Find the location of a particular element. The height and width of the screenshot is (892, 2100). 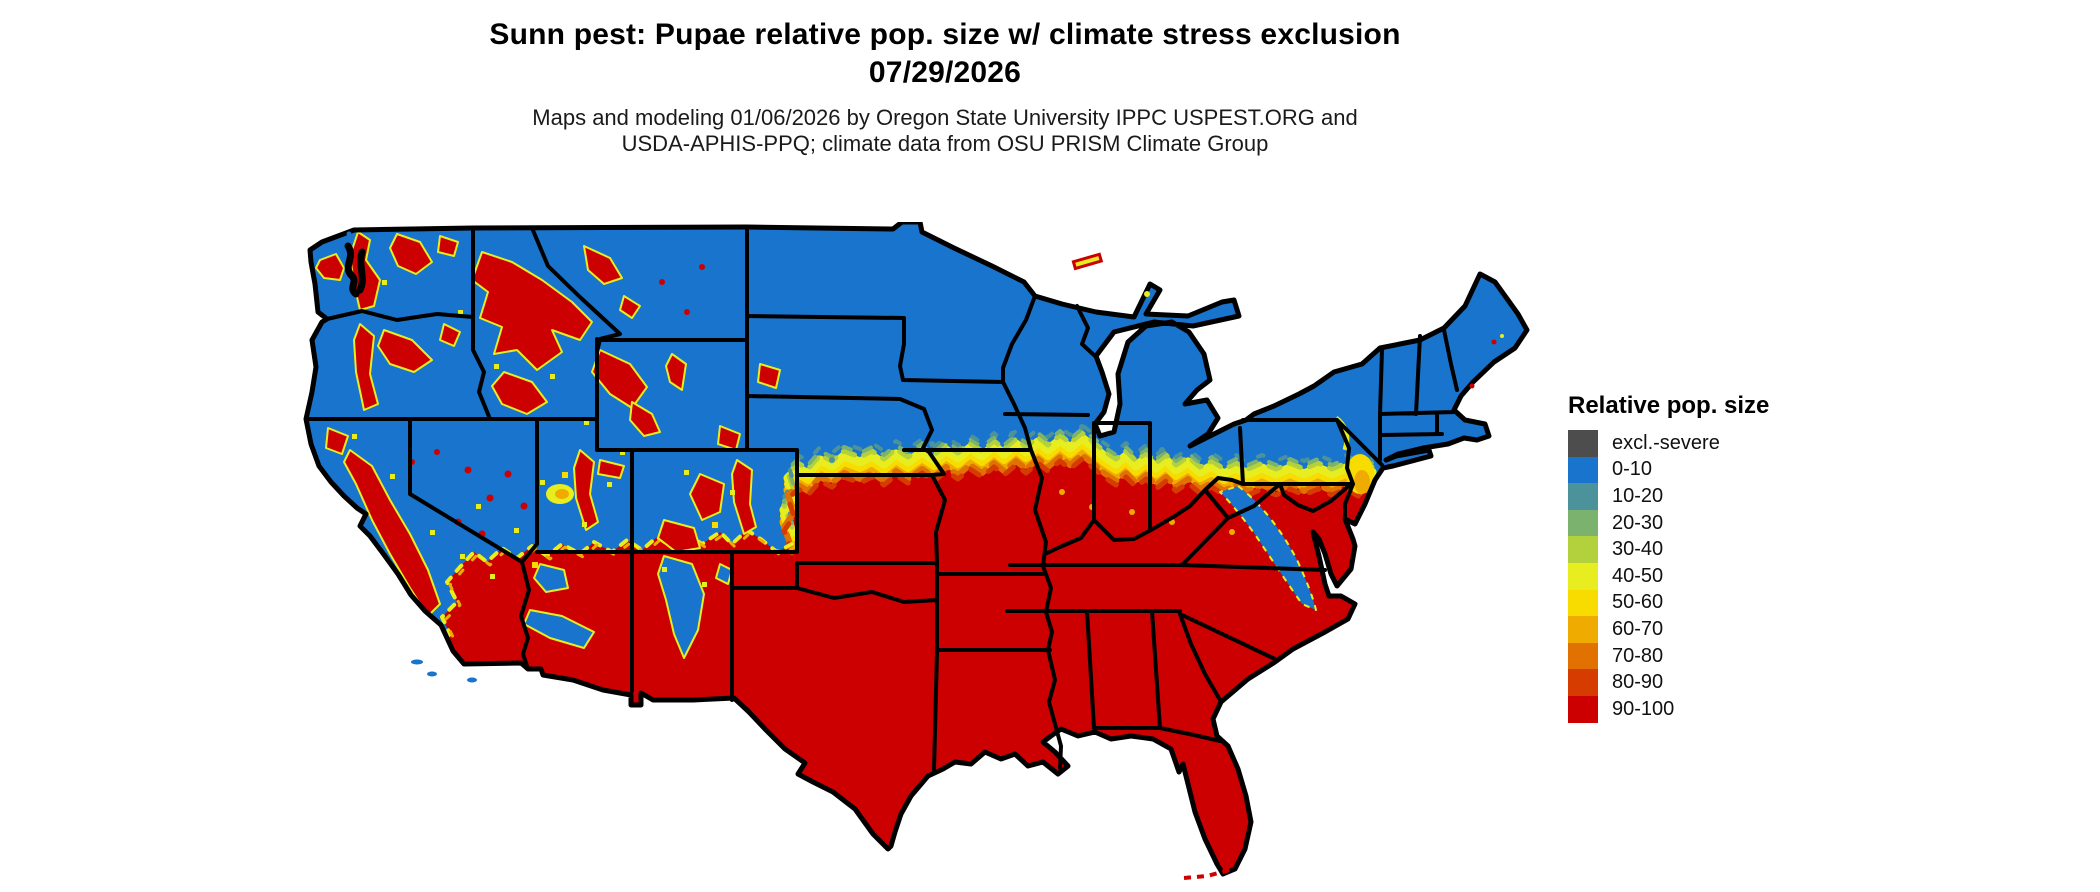

legend-label: 30-40 is located at coordinates (1638, 549).